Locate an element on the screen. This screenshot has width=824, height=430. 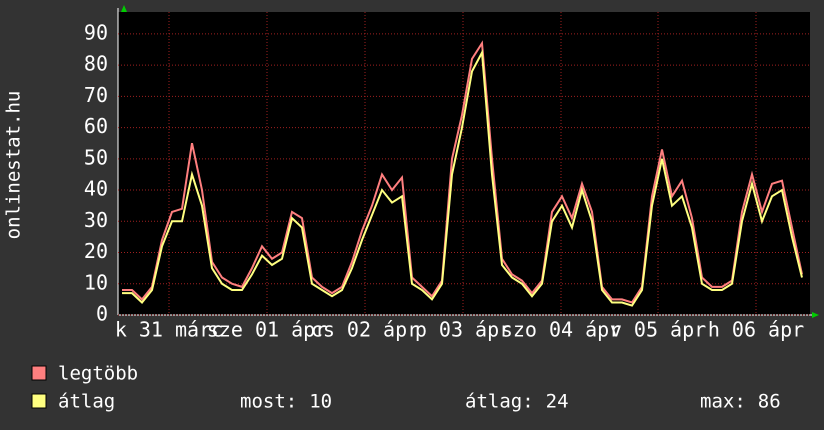
x-tick-label: cs 02 ápr is located at coordinates (365, 330).